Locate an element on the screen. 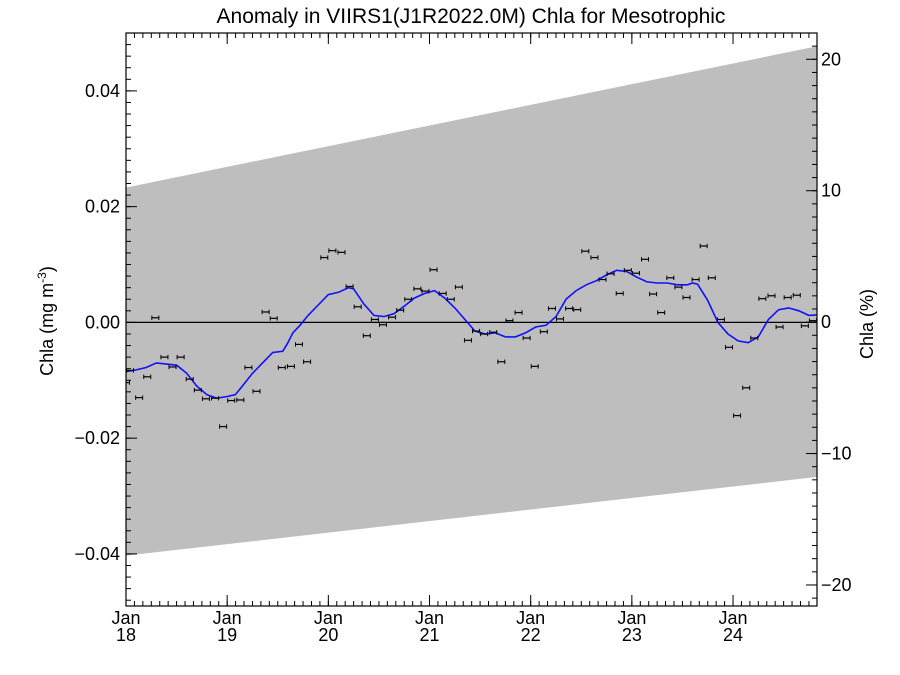 The width and height of the screenshot is (900, 675). y-tick-label-left: −0.04 is located at coordinates (97, 554).